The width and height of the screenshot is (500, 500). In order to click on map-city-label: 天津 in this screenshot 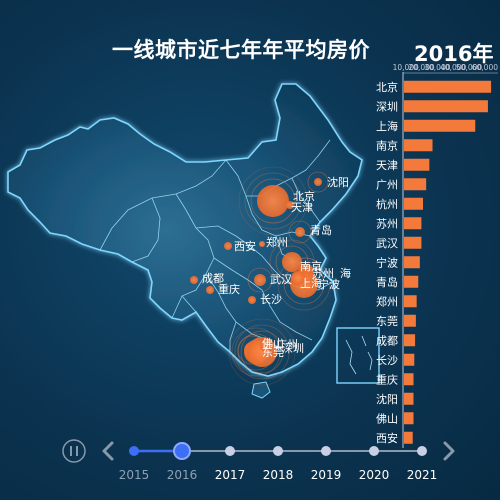, I will do `click(302, 207)`.